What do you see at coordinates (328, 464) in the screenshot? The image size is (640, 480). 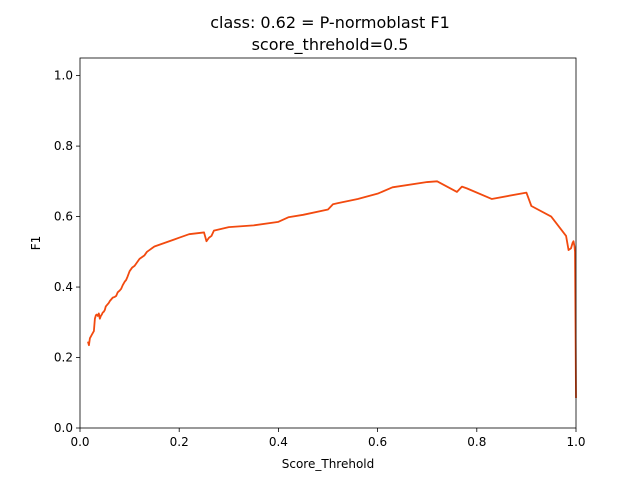 I see `x-axis-label: Score_Threhold` at bounding box center [328, 464].